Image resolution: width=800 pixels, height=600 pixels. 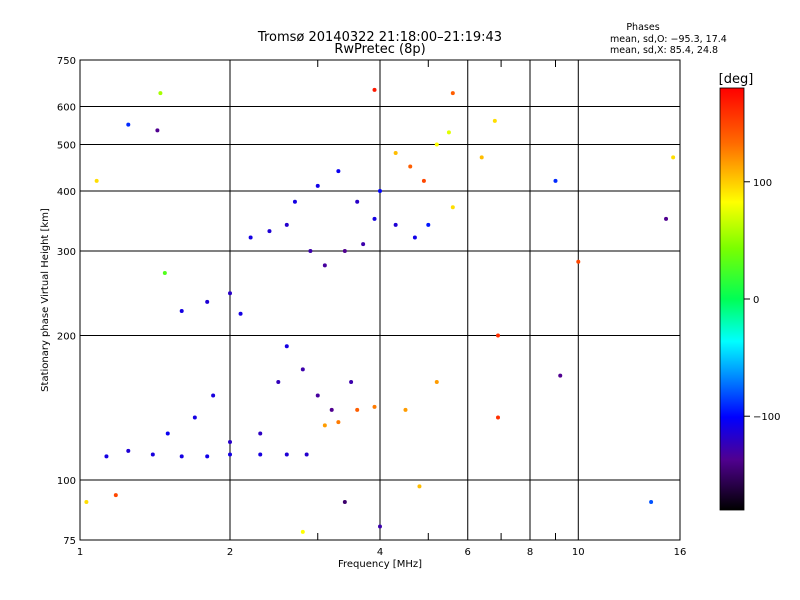 What do you see at coordinates (69, 541) in the screenshot?
I see `y-tick-label: 75` at bounding box center [69, 541].